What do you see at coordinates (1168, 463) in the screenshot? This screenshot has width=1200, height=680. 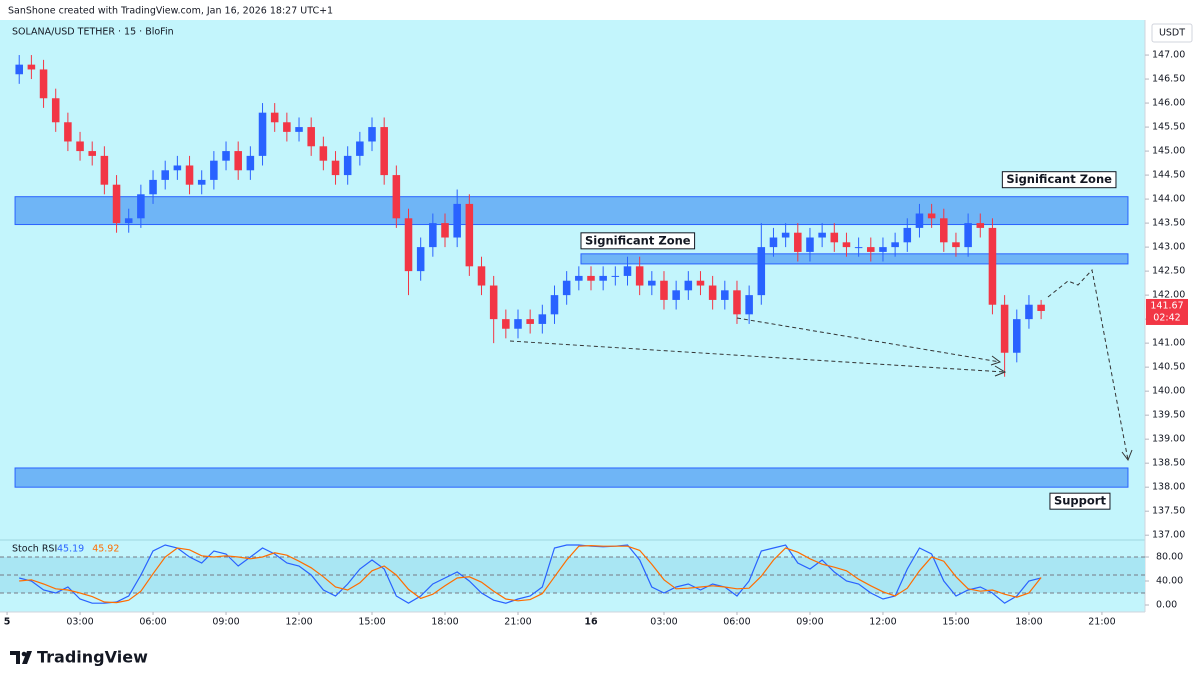 I see `y-tick-label: 138.50` at bounding box center [1168, 463].